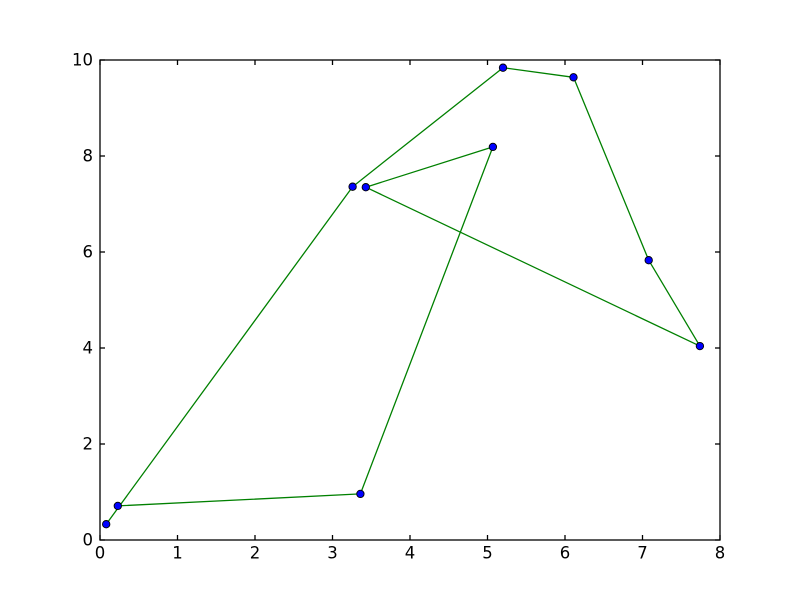  Describe the element at coordinates (720, 553) in the screenshot. I see `x-tick-label: 8` at that location.